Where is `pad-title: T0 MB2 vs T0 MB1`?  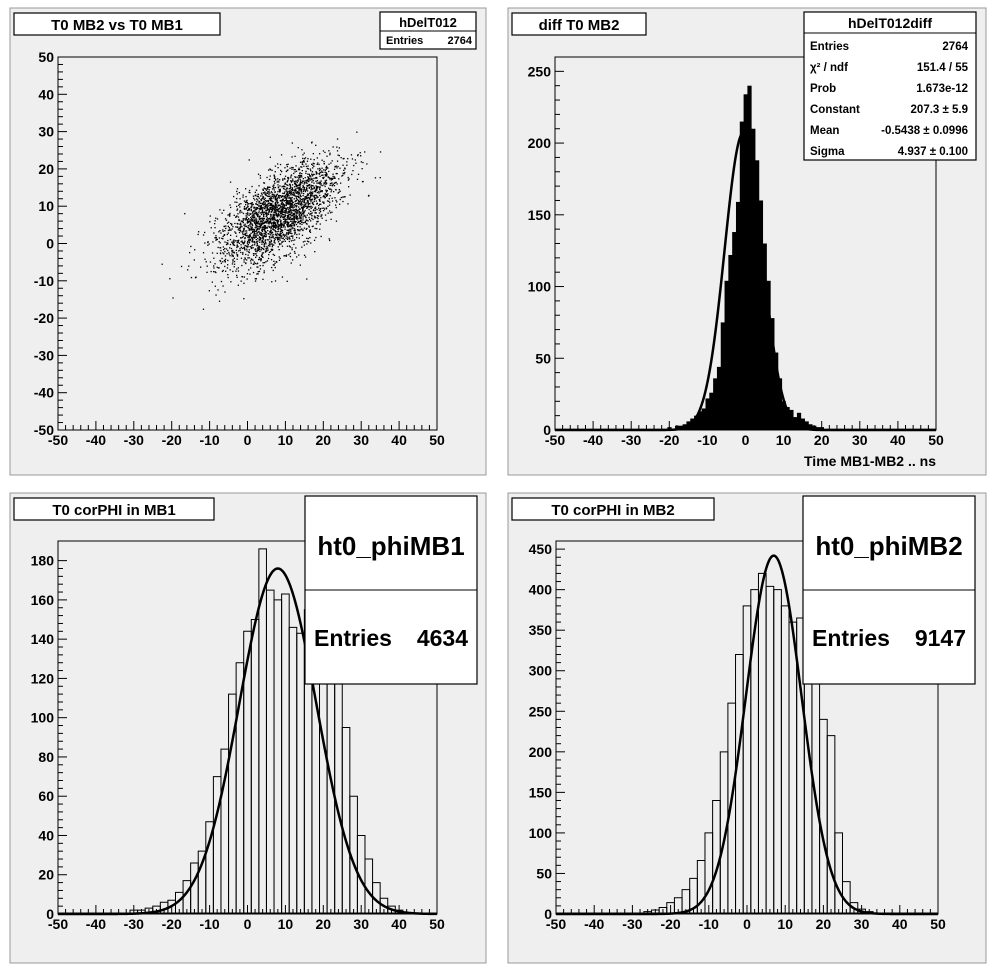
pad-title: T0 MB2 vs T0 MB1 is located at coordinates (117, 25).